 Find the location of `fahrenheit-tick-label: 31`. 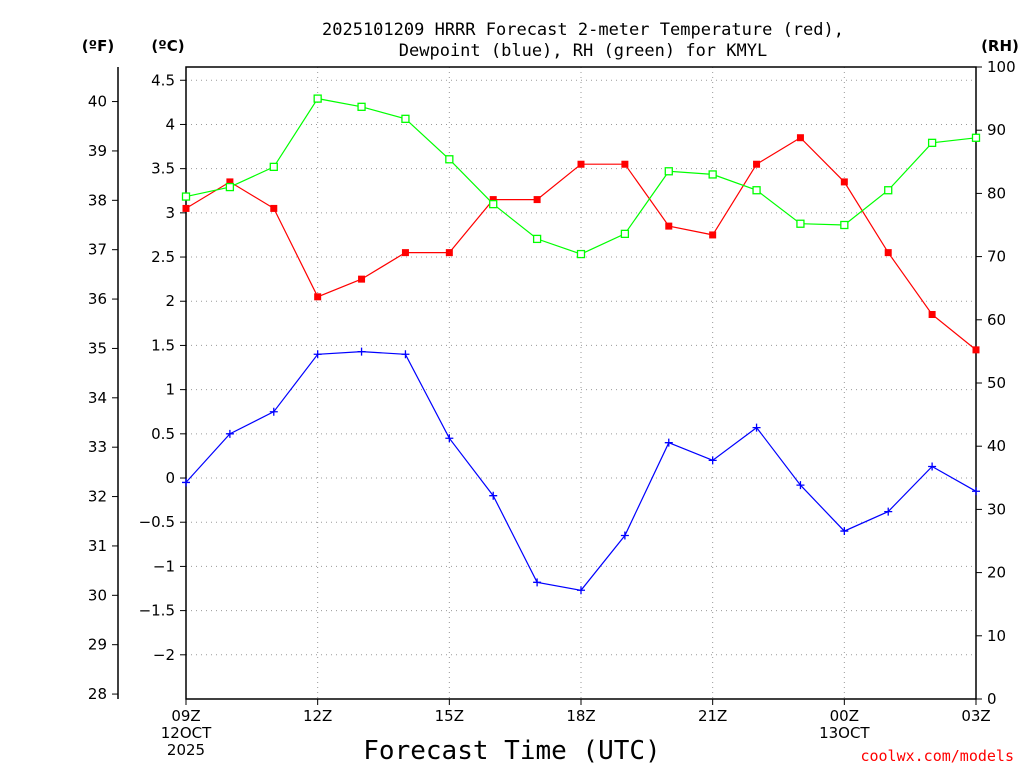

fahrenheit-tick-label: 31 is located at coordinates (97, 546).